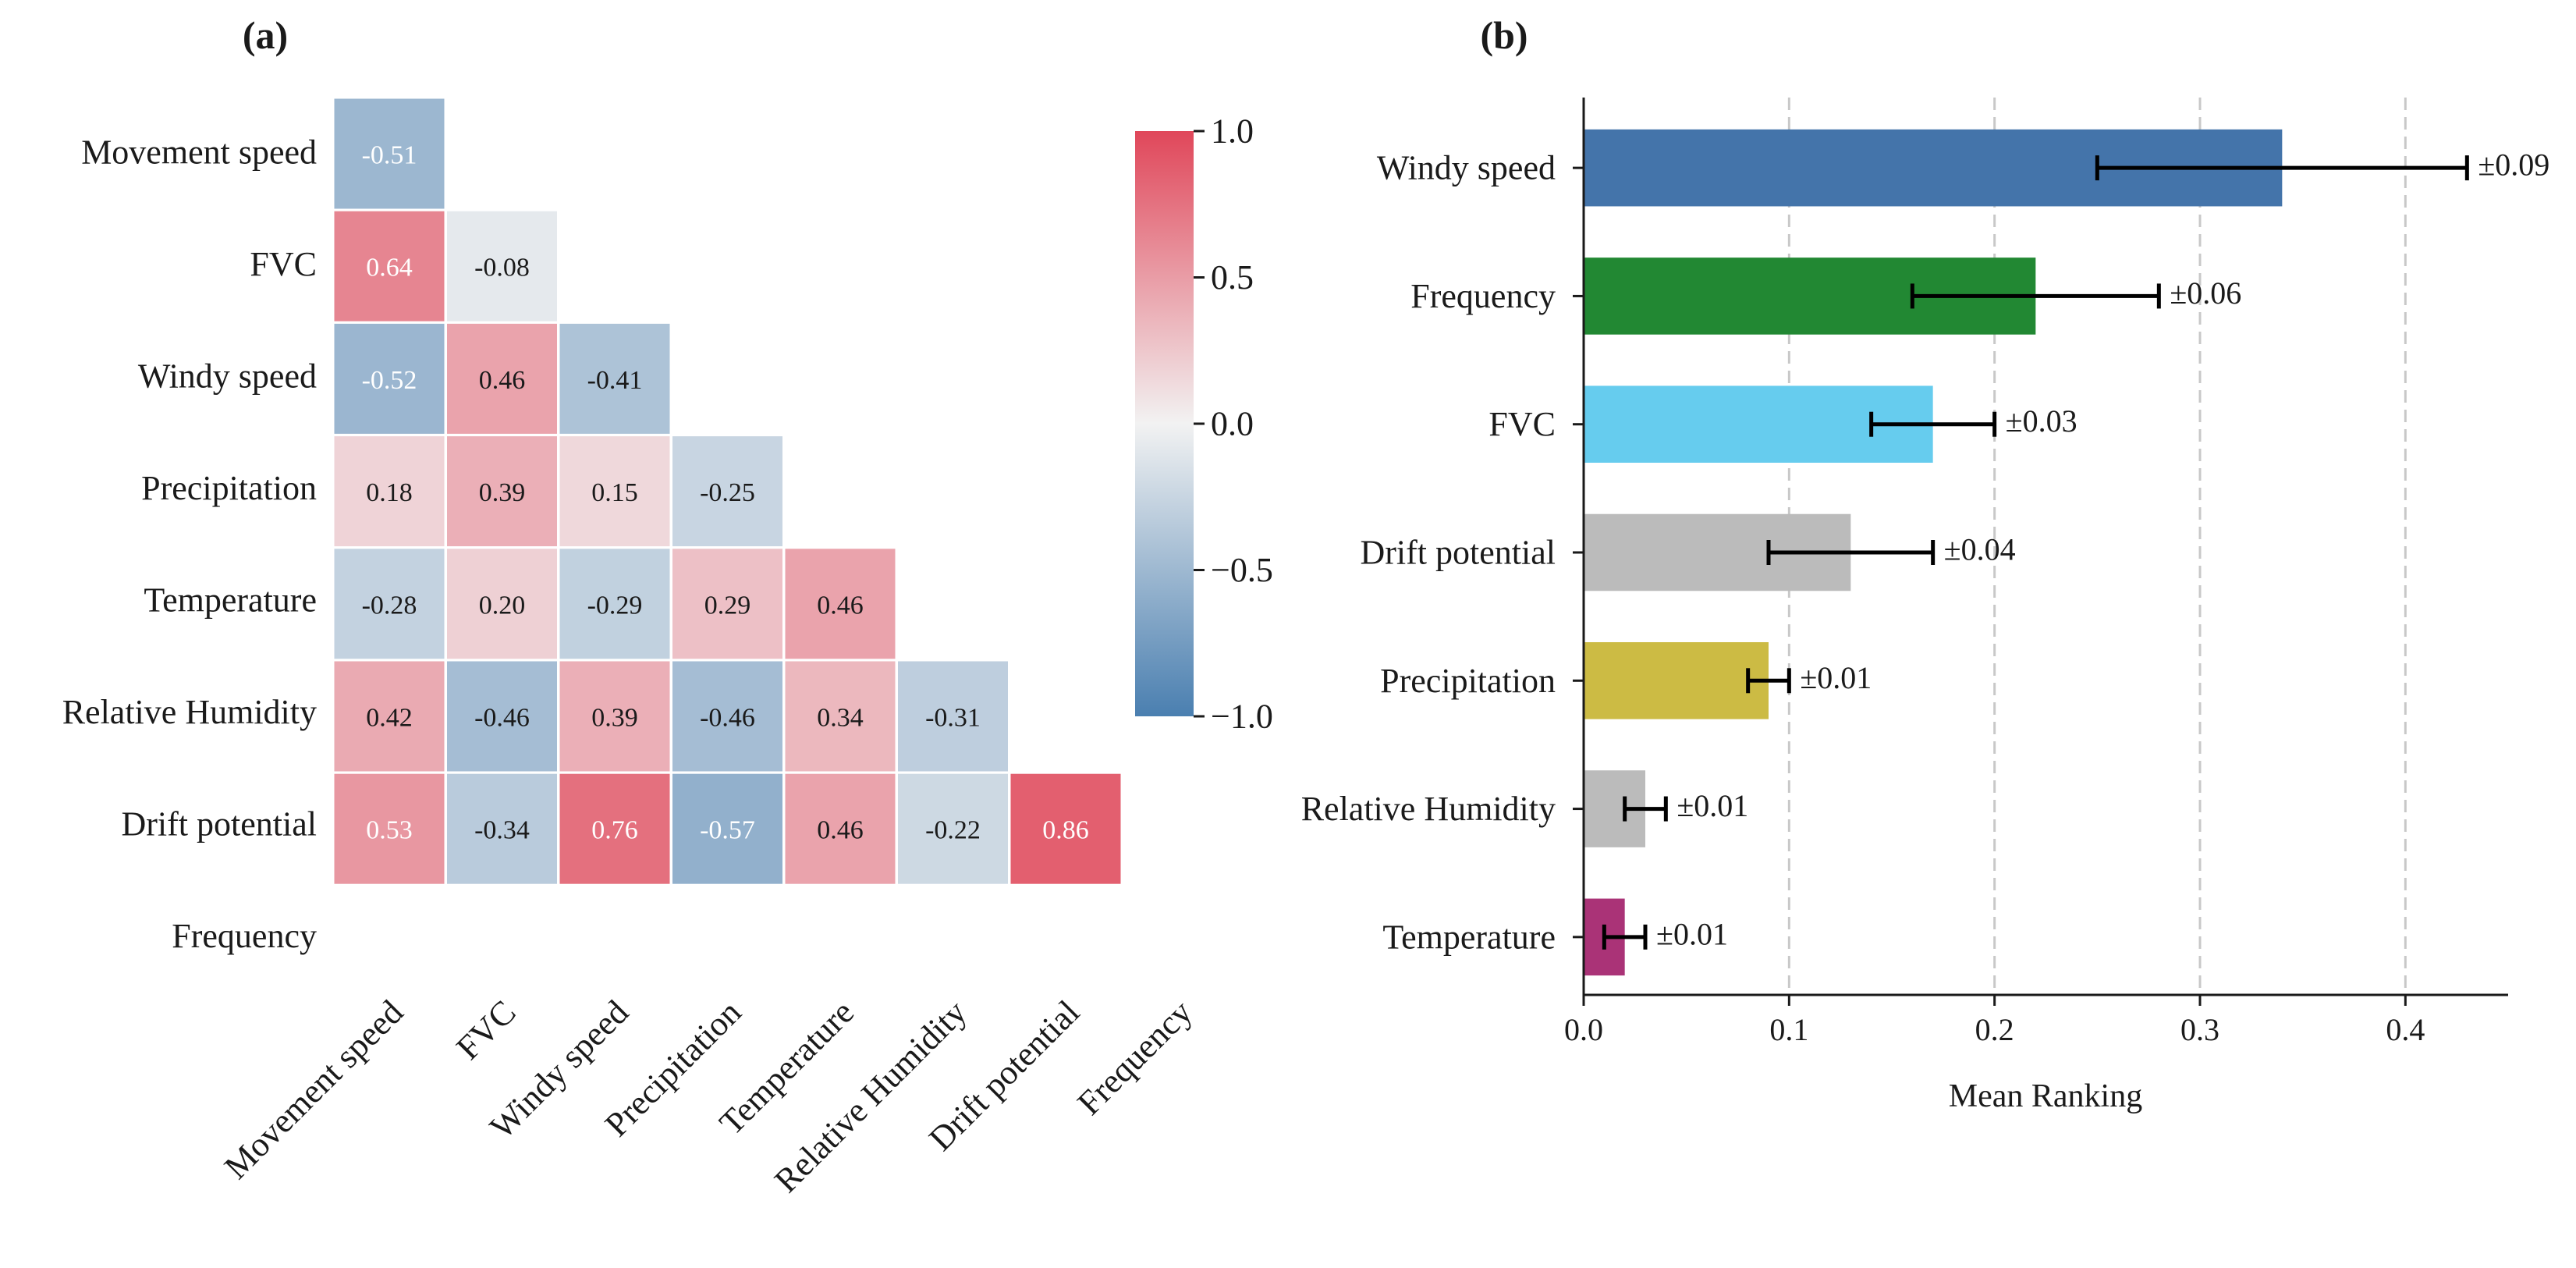 This screenshot has height=1268, width=2576. I want to click on x-tick-labels: 0.0 0.1 0.2 0.3 0.4, so click(1994, 1021).